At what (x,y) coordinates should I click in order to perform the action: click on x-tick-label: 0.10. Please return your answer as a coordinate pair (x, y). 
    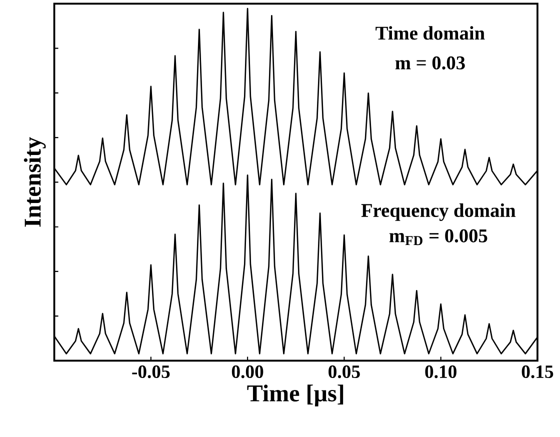
    Looking at the image, I should click on (440, 371).